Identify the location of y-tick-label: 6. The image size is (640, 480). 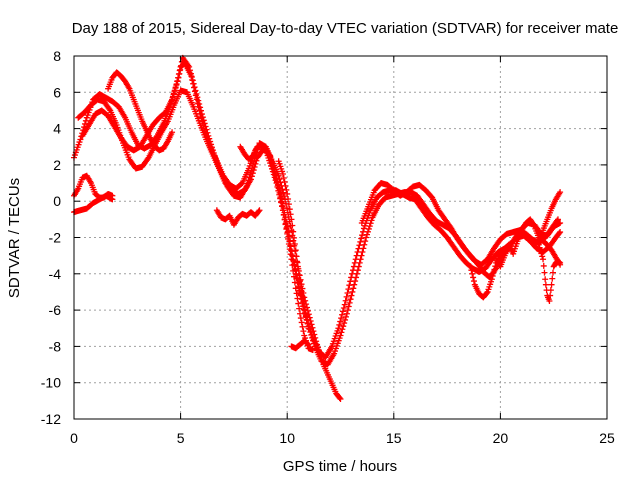
(57, 92).